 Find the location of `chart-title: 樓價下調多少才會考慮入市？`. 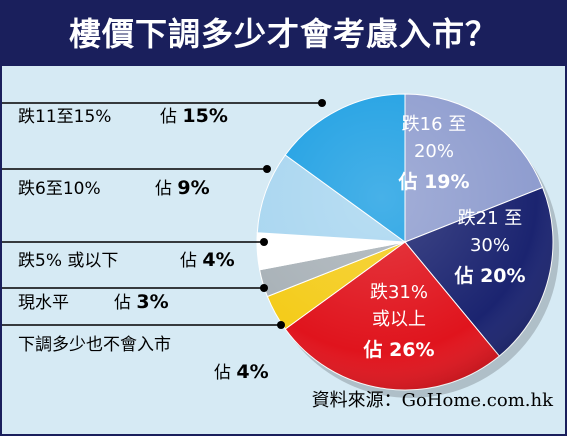

chart-title: 樓價下調多少才會考慮入市？ is located at coordinates (283, 34).